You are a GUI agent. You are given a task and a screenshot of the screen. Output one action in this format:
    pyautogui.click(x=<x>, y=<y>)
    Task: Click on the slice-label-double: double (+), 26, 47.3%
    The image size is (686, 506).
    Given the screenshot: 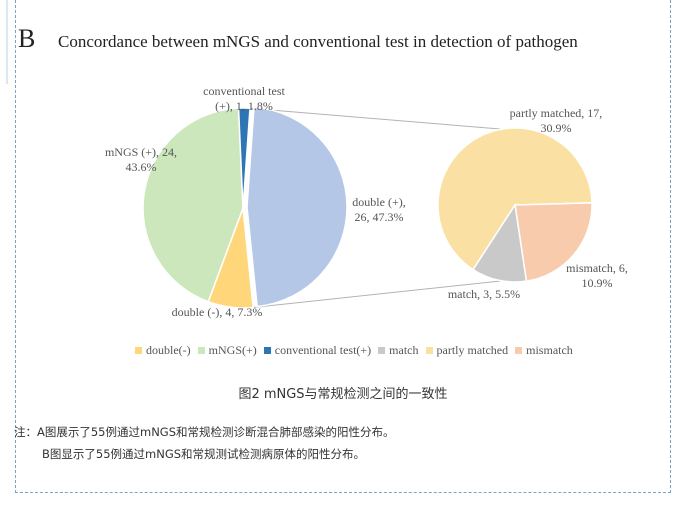 What is the action you would take?
    pyautogui.click(x=378, y=209)
    